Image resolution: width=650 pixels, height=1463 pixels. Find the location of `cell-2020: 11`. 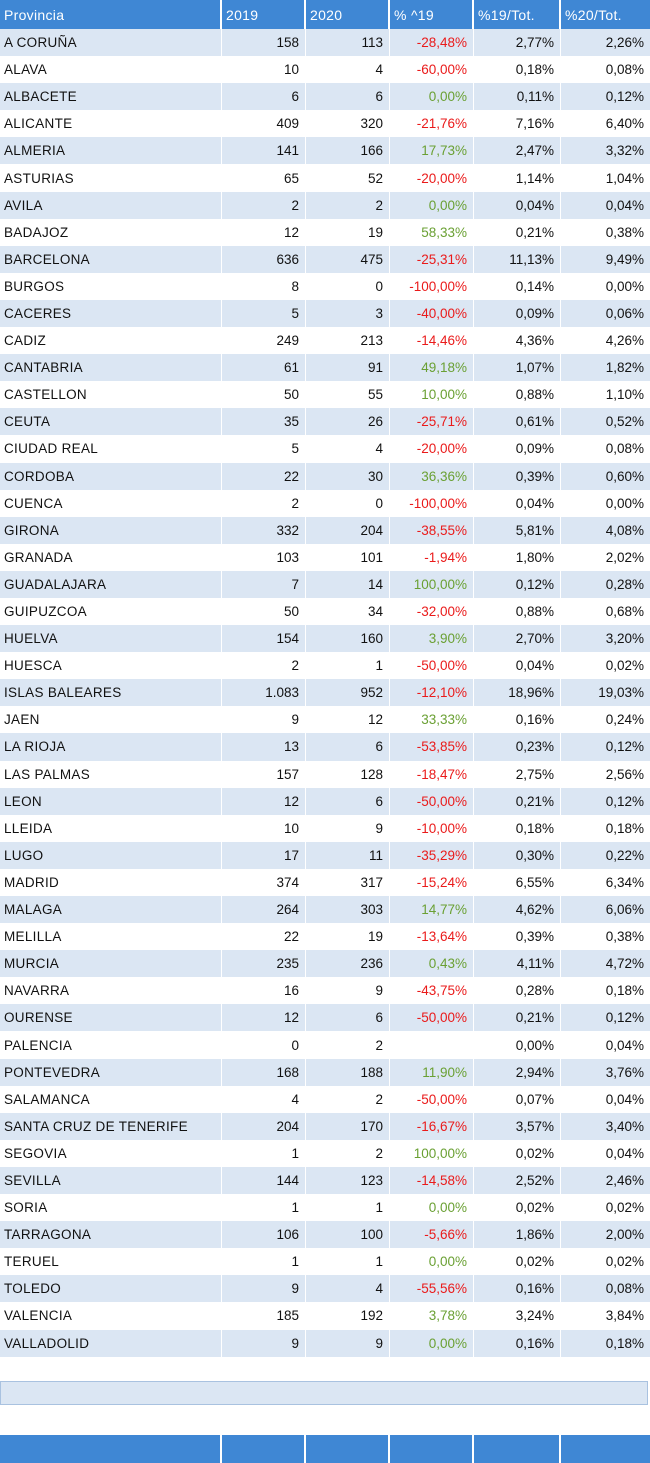

cell-2020: 11 is located at coordinates (348, 855).